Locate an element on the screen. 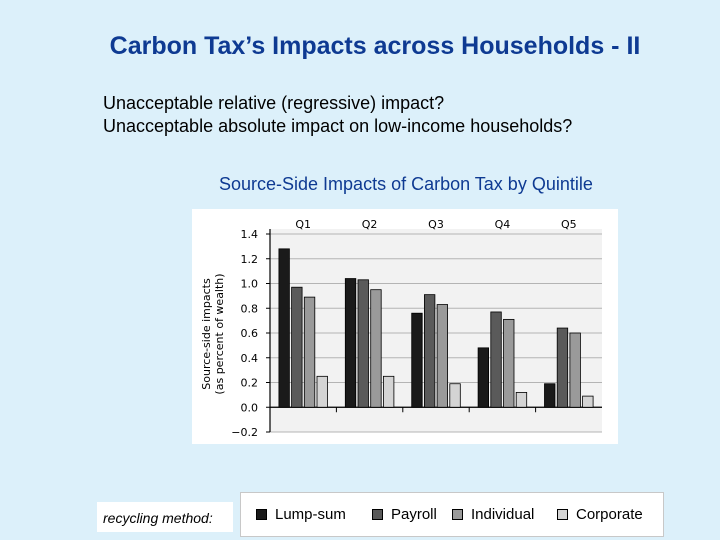 The width and height of the screenshot is (720, 540). legend-label-individual: Individual is located at coordinates (503, 514).